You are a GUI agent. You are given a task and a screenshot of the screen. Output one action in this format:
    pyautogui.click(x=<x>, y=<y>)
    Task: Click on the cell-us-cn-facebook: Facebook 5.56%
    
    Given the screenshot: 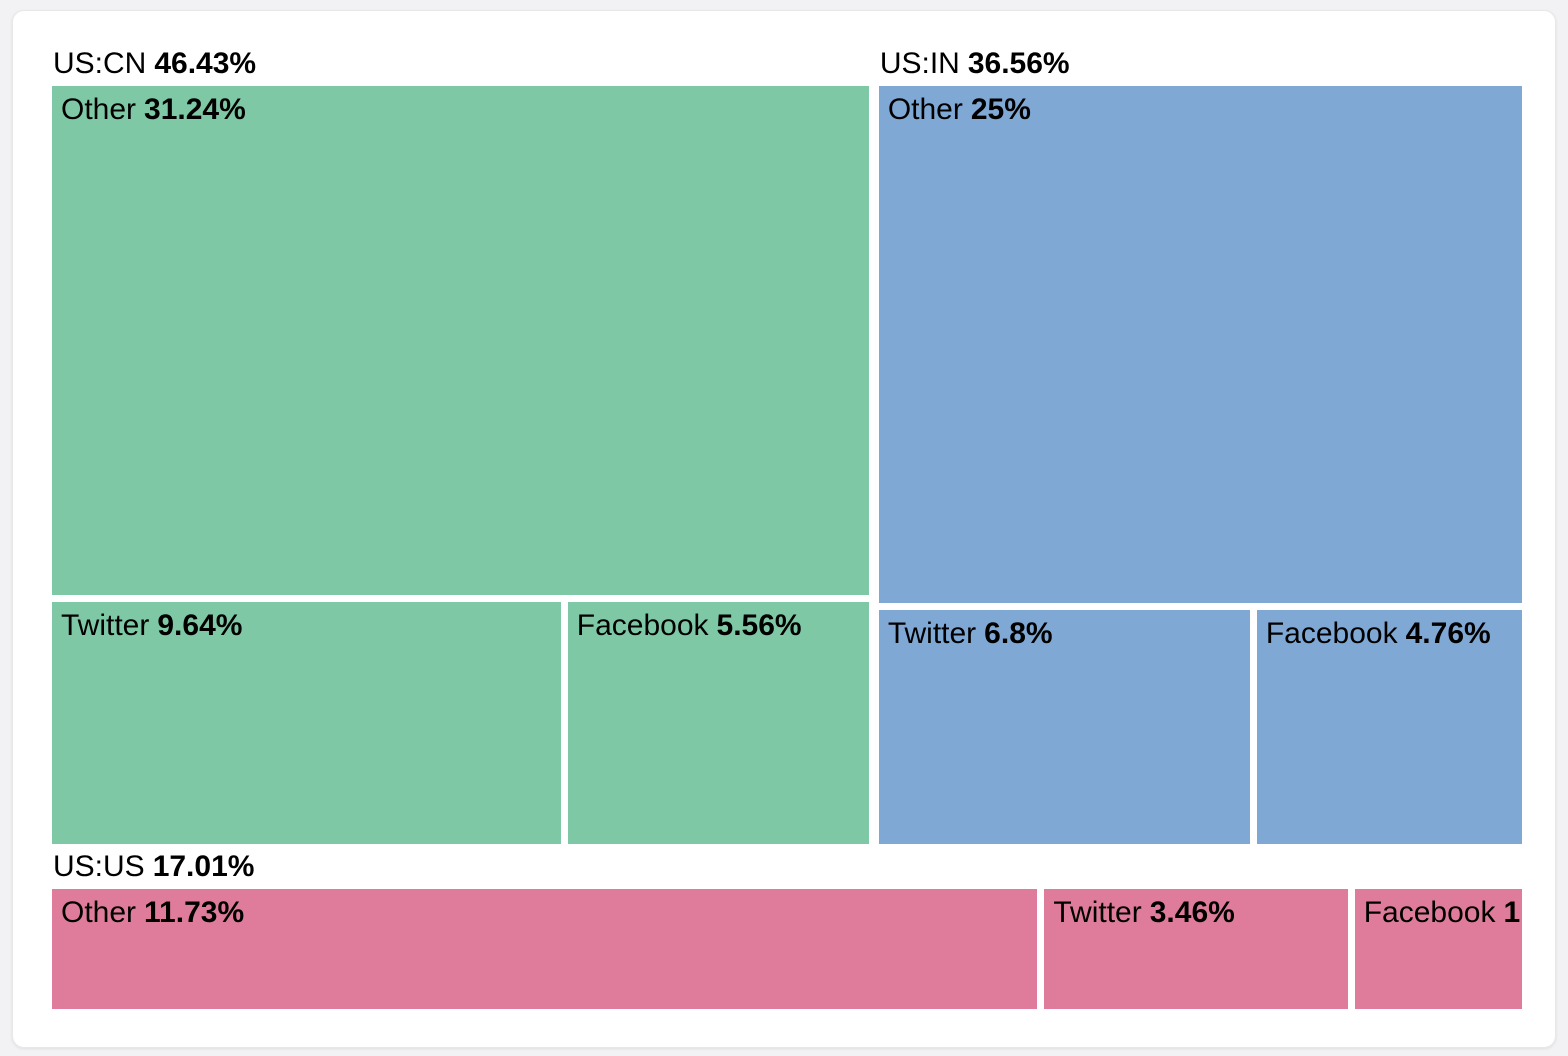 What is the action you would take?
    pyautogui.click(x=718, y=723)
    